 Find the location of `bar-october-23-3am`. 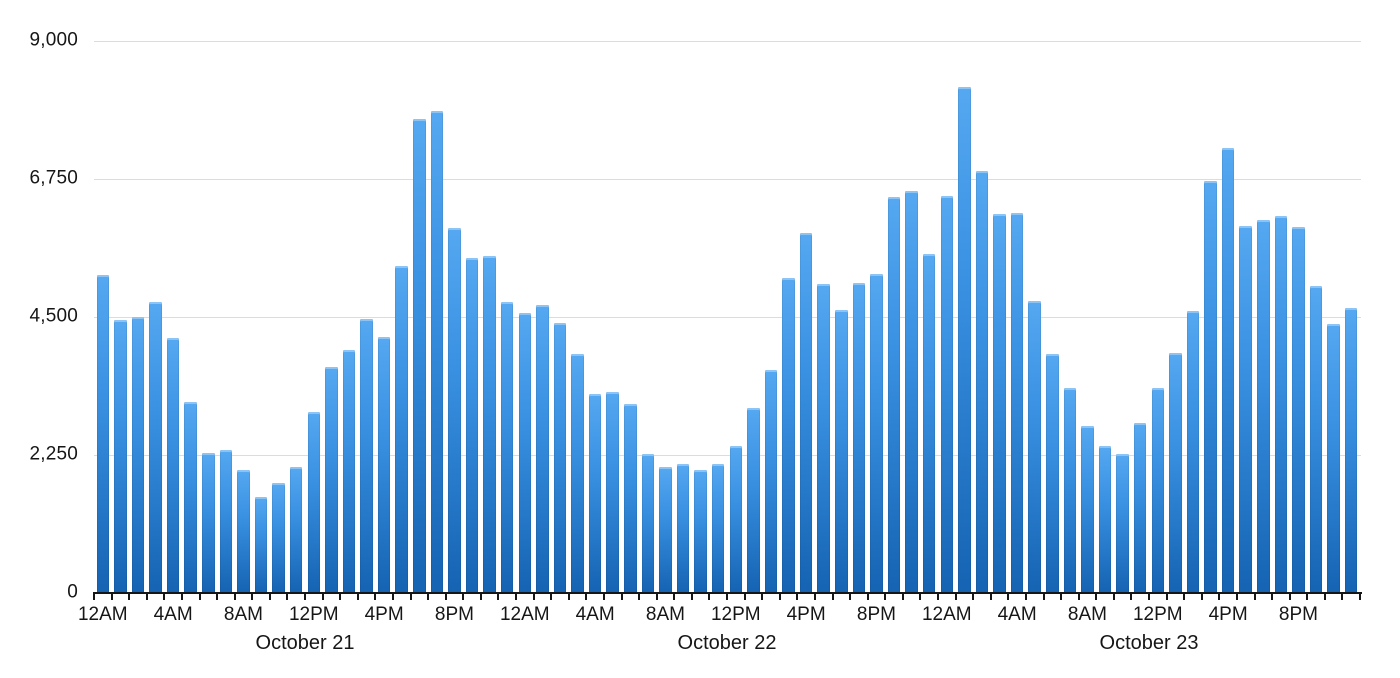

bar-october-23-3am is located at coordinates (999, 403).